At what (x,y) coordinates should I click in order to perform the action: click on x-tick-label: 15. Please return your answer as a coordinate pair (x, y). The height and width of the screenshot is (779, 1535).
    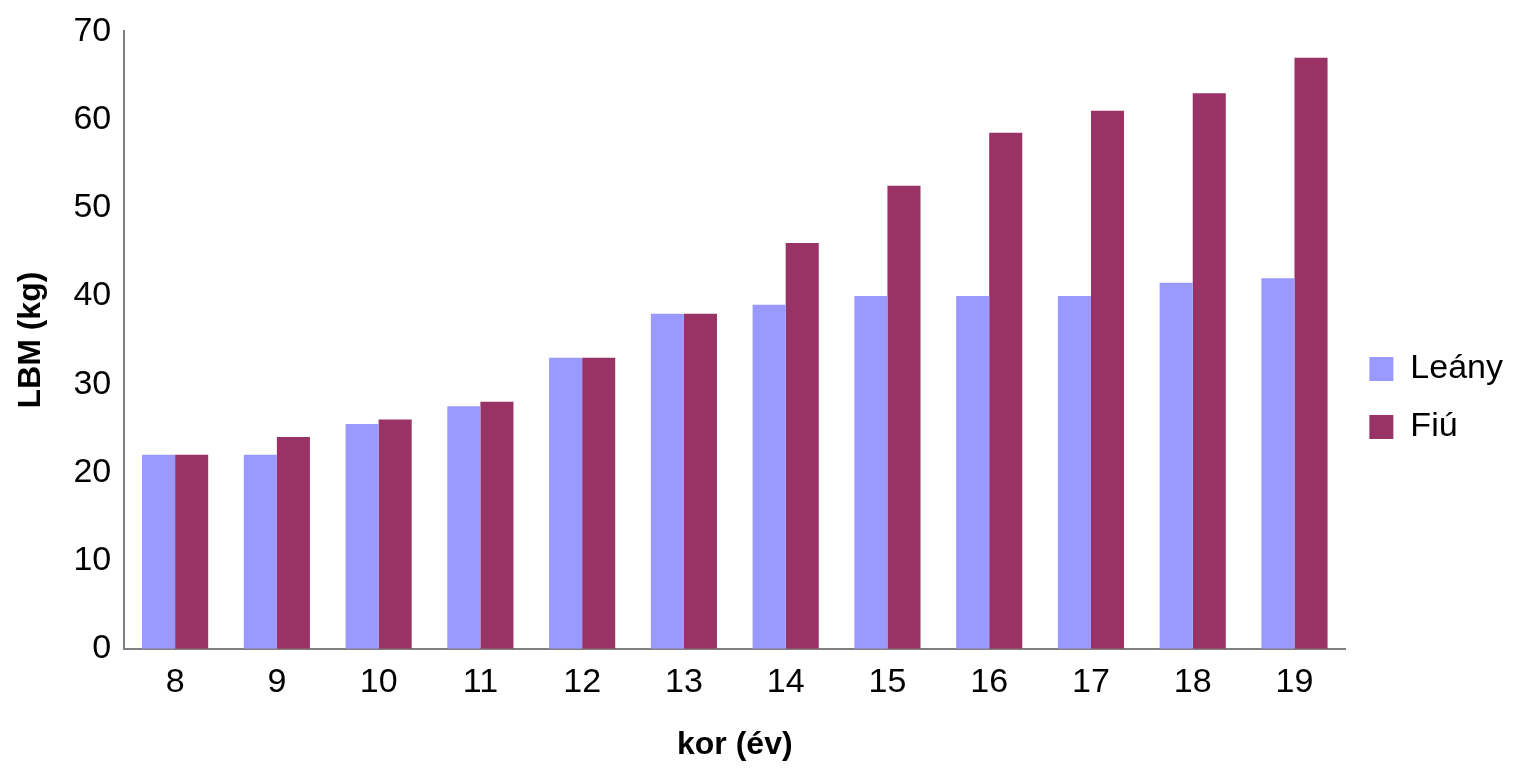
    Looking at the image, I should click on (887, 679).